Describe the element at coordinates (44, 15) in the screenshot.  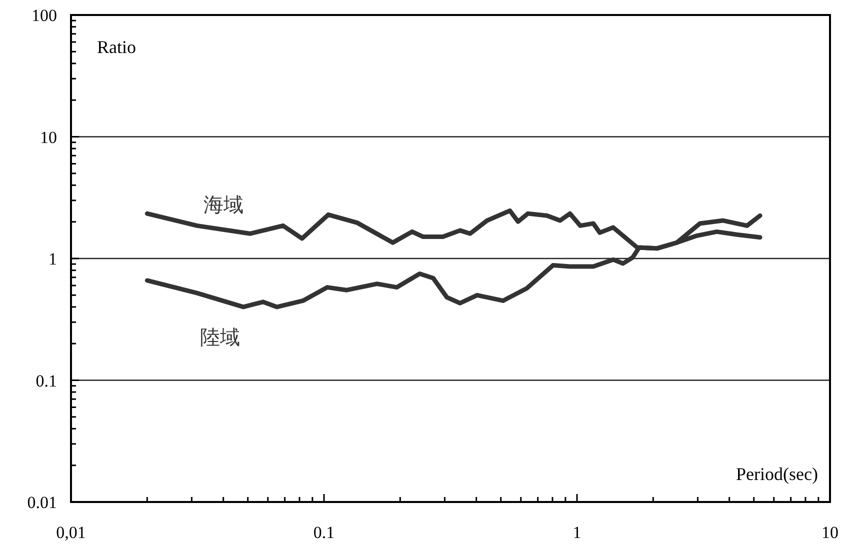
I see `y-tick-label: 100` at that location.